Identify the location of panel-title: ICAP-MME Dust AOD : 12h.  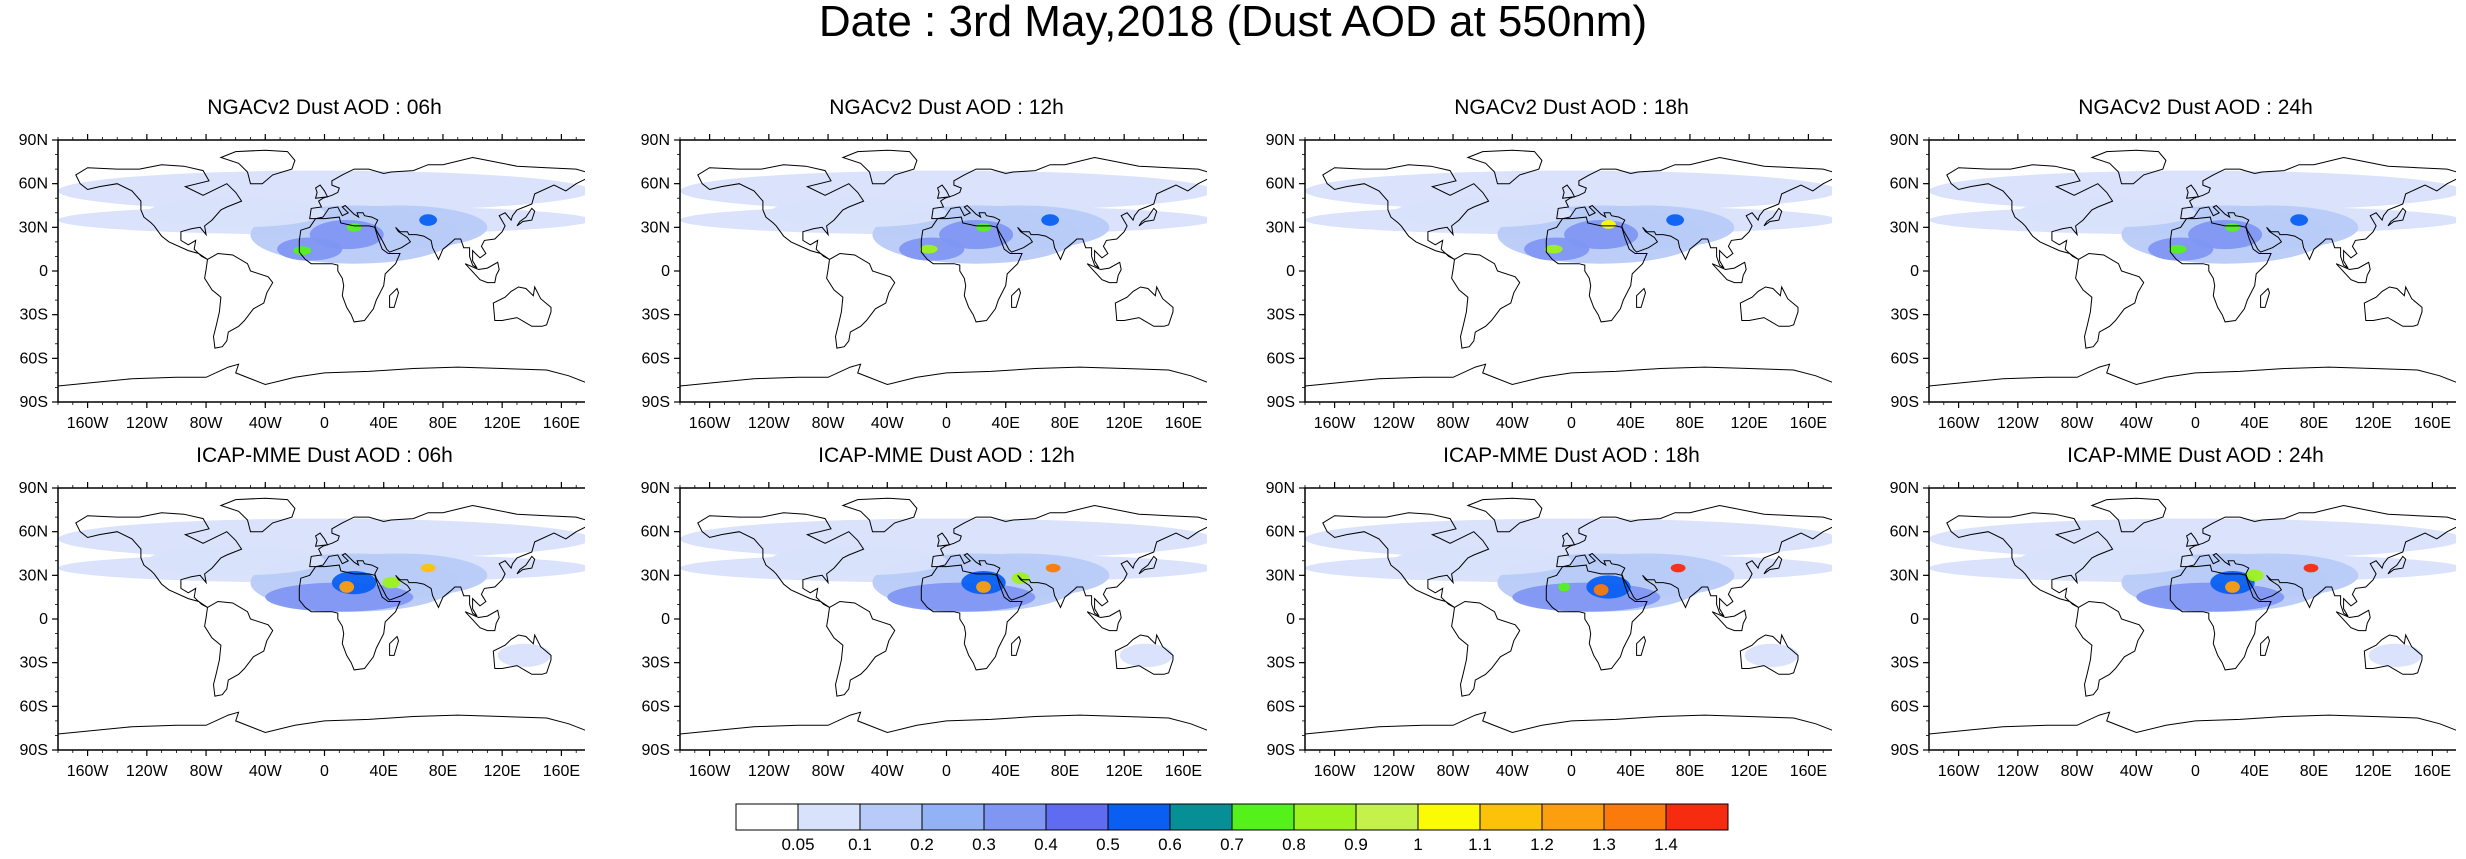
(946, 455).